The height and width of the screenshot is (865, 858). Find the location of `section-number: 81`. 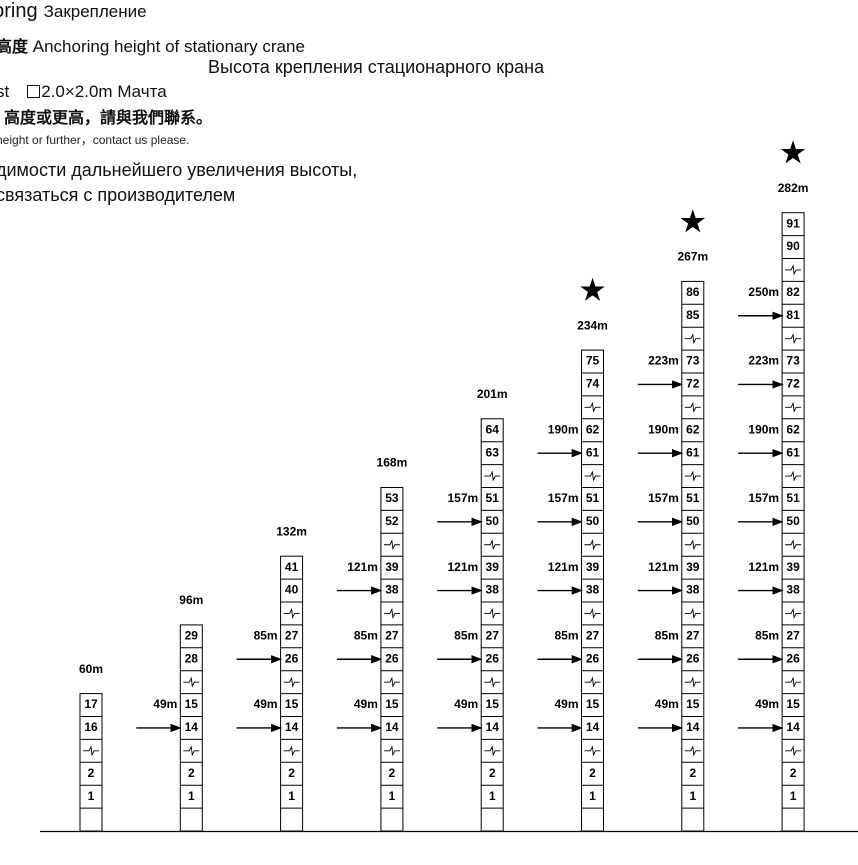

section-number: 81 is located at coordinates (793, 315).